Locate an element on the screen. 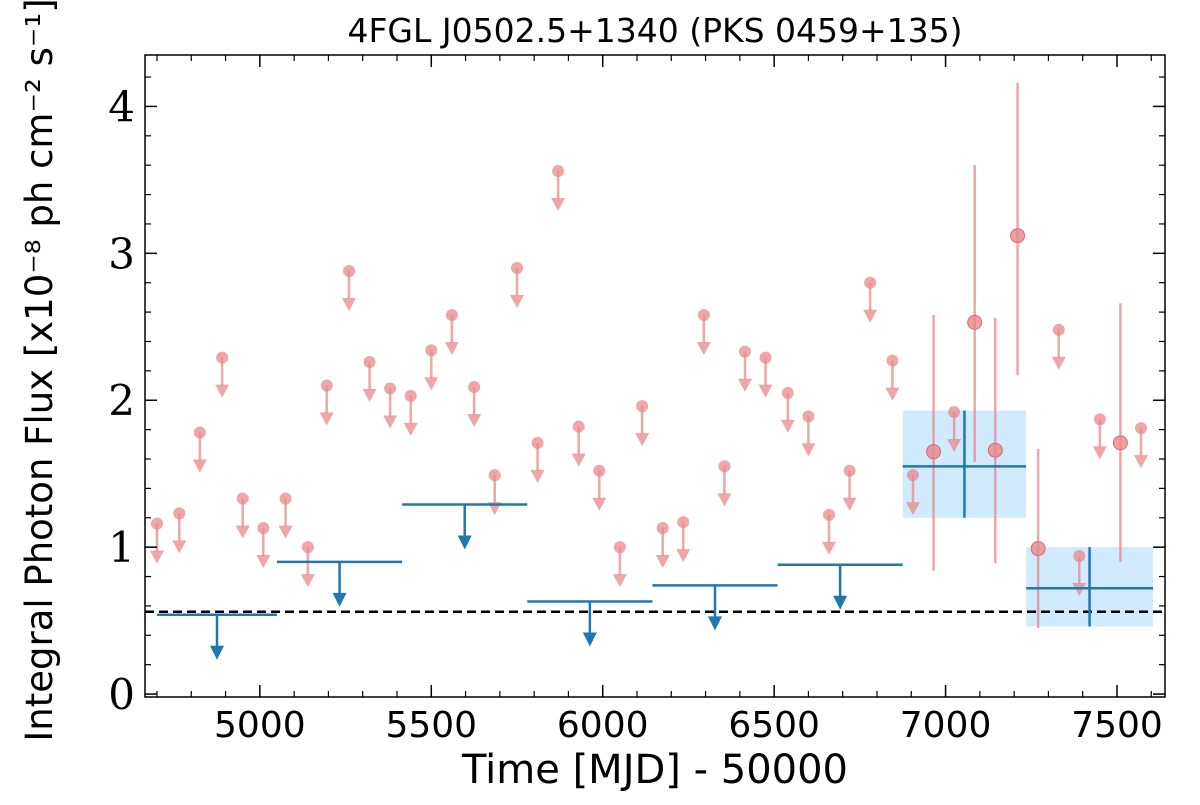  y-tick-label: 0 is located at coordinates (121, 694).